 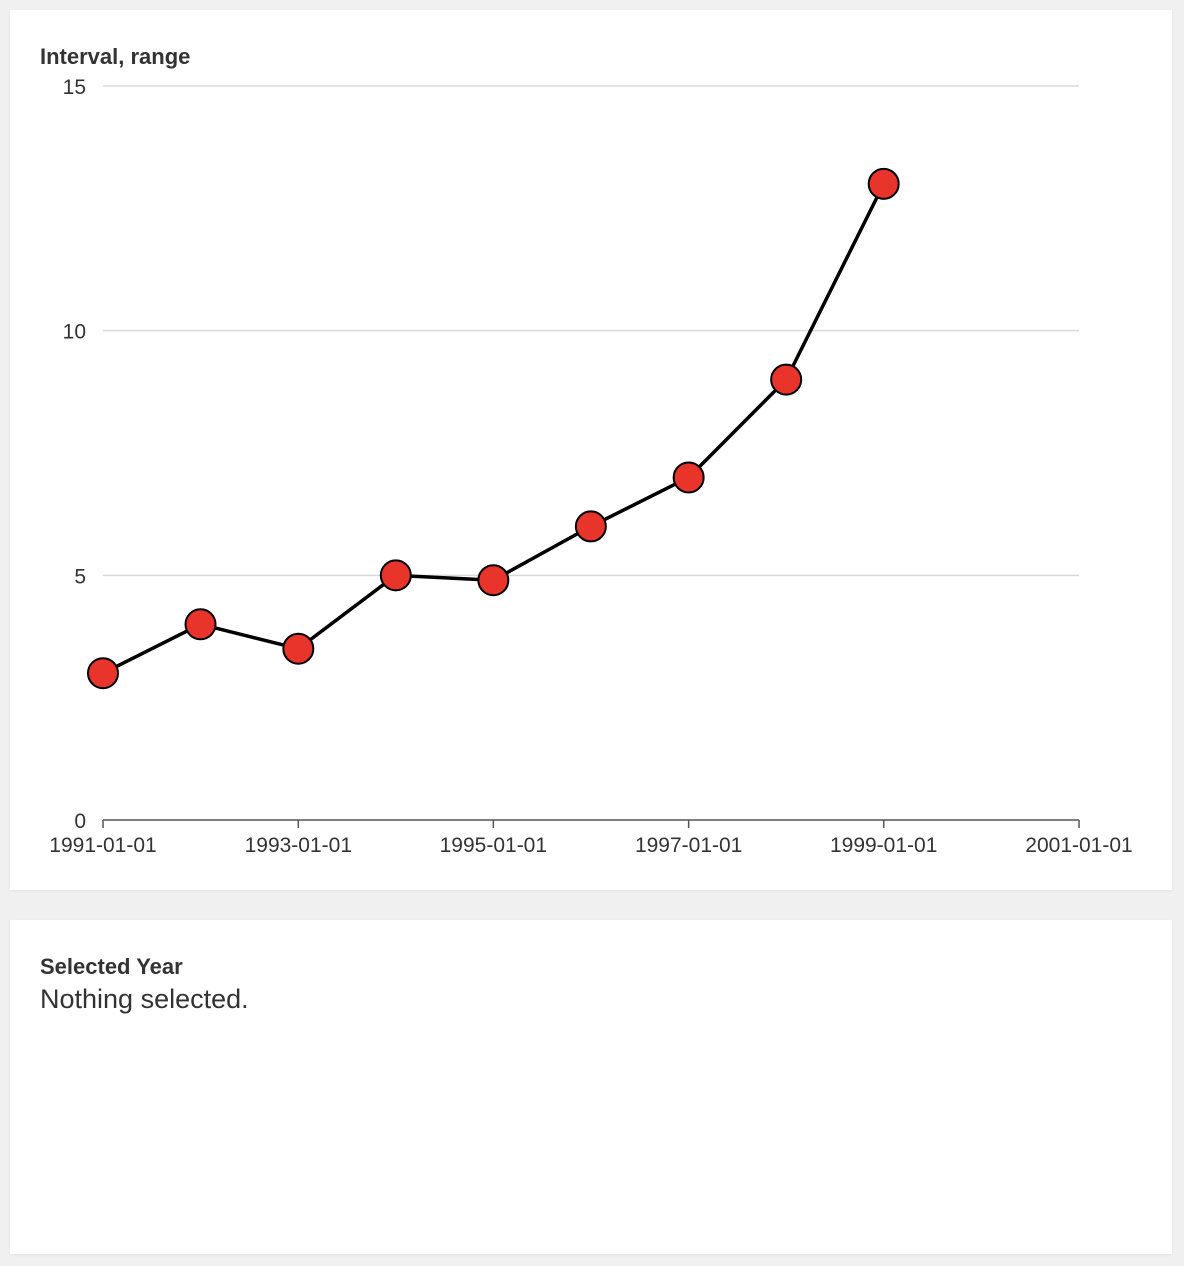 I want to click on x-tick-label: 2001-01-01, so click(x=1078, y=845).